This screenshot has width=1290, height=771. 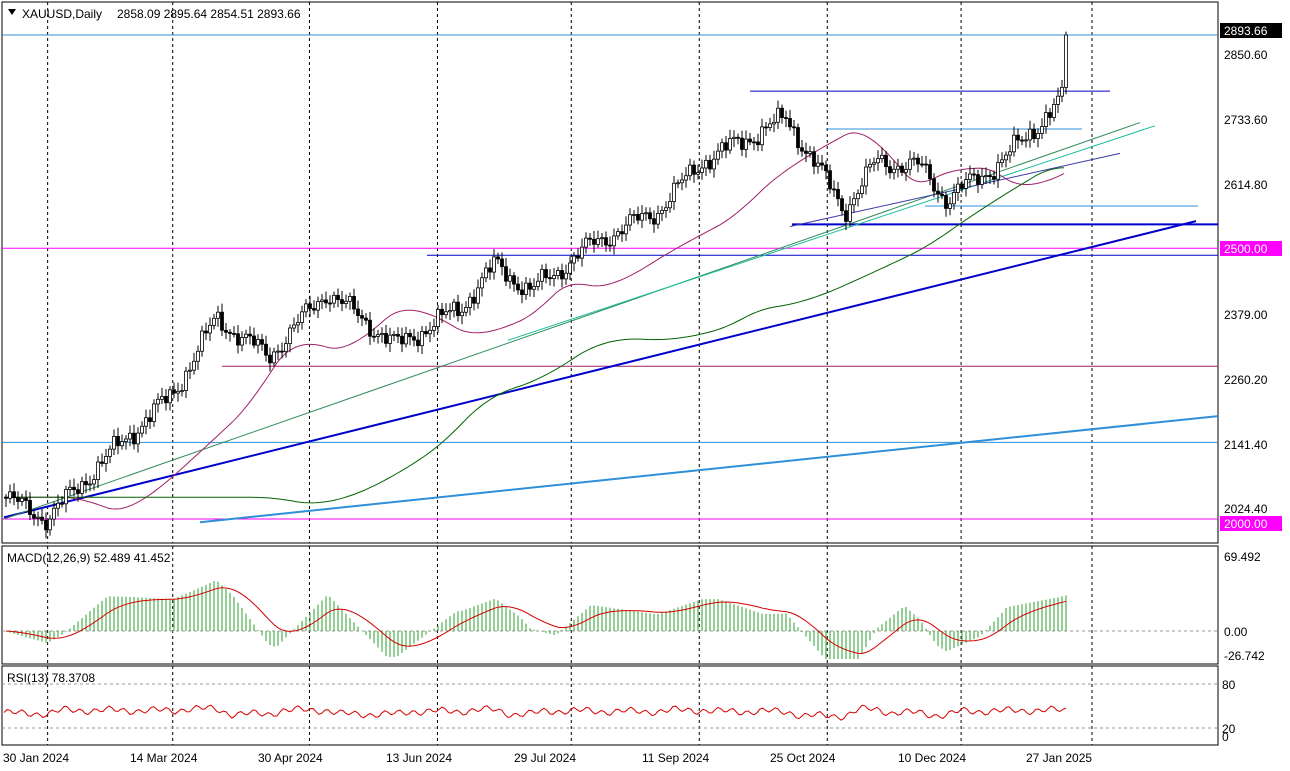 I want to click on price-label-5: 2260.20, so click(x=1246, y=380).